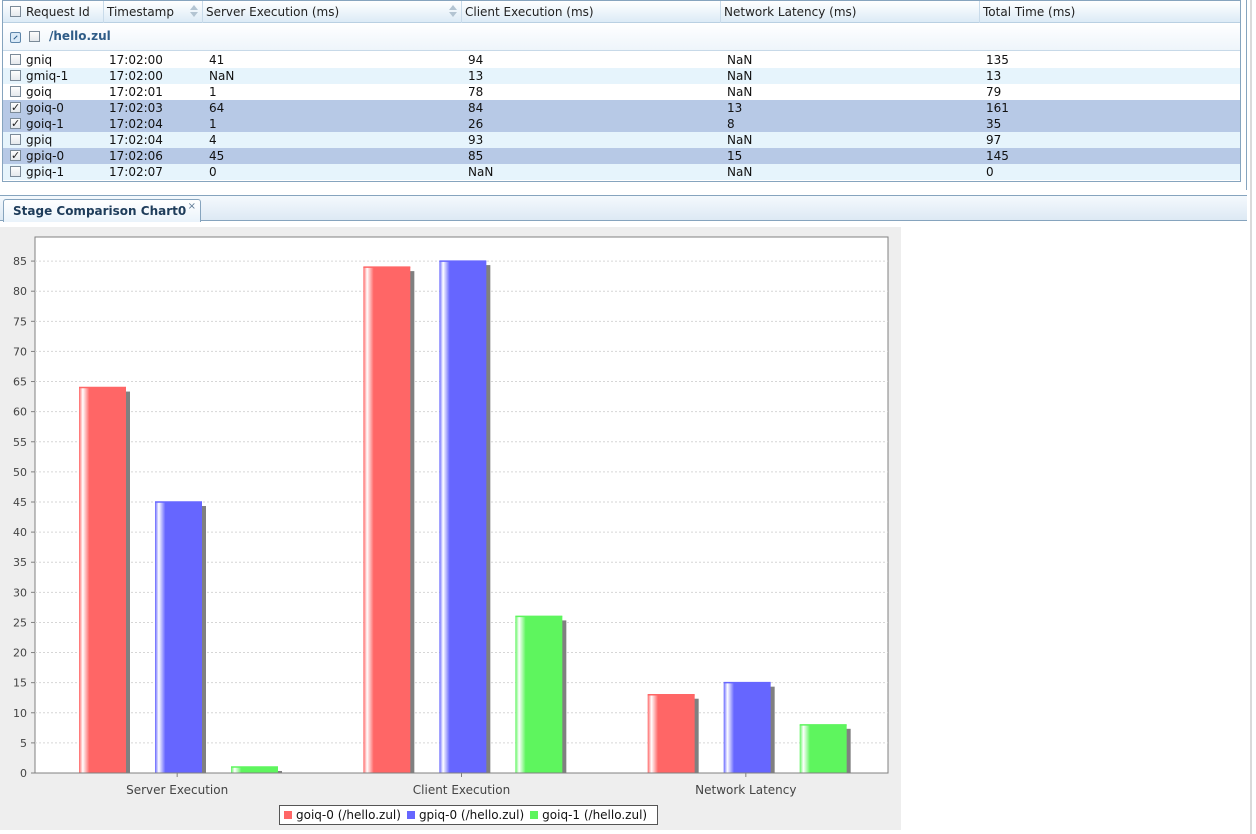 The image size is (1256, 834). Describe the element at coordinates (153, 12) in the screenshot. I see `column-header-timestamp: Timestamp` at that location.